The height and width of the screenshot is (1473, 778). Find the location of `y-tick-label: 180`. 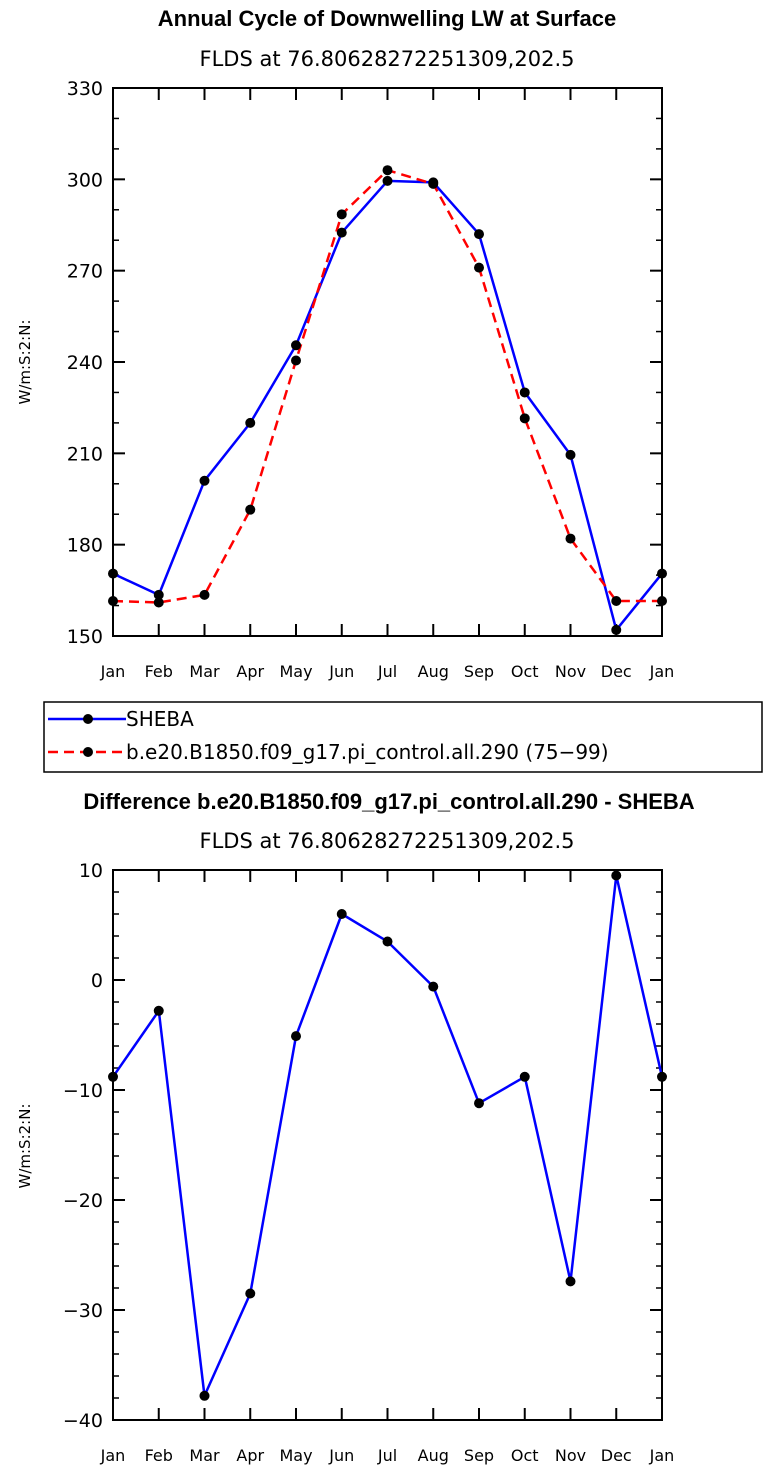

y-tick-label: 180 is located at coordinates (85, 546).